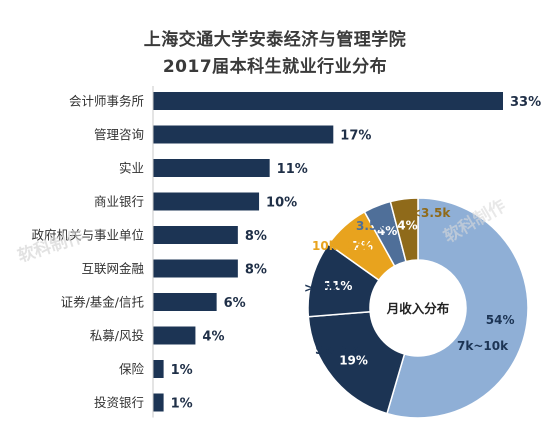  I want to click on bar-category-label: 商业银行, so click(119, 201).